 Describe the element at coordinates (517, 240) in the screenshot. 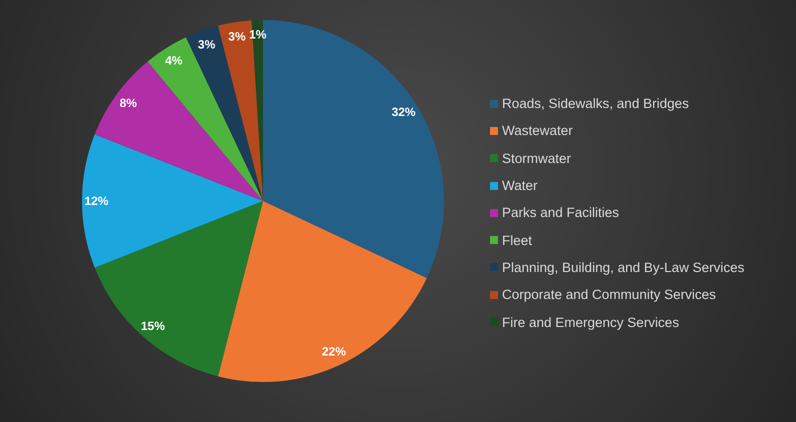

I see `legend-label: Fleet` at that location.